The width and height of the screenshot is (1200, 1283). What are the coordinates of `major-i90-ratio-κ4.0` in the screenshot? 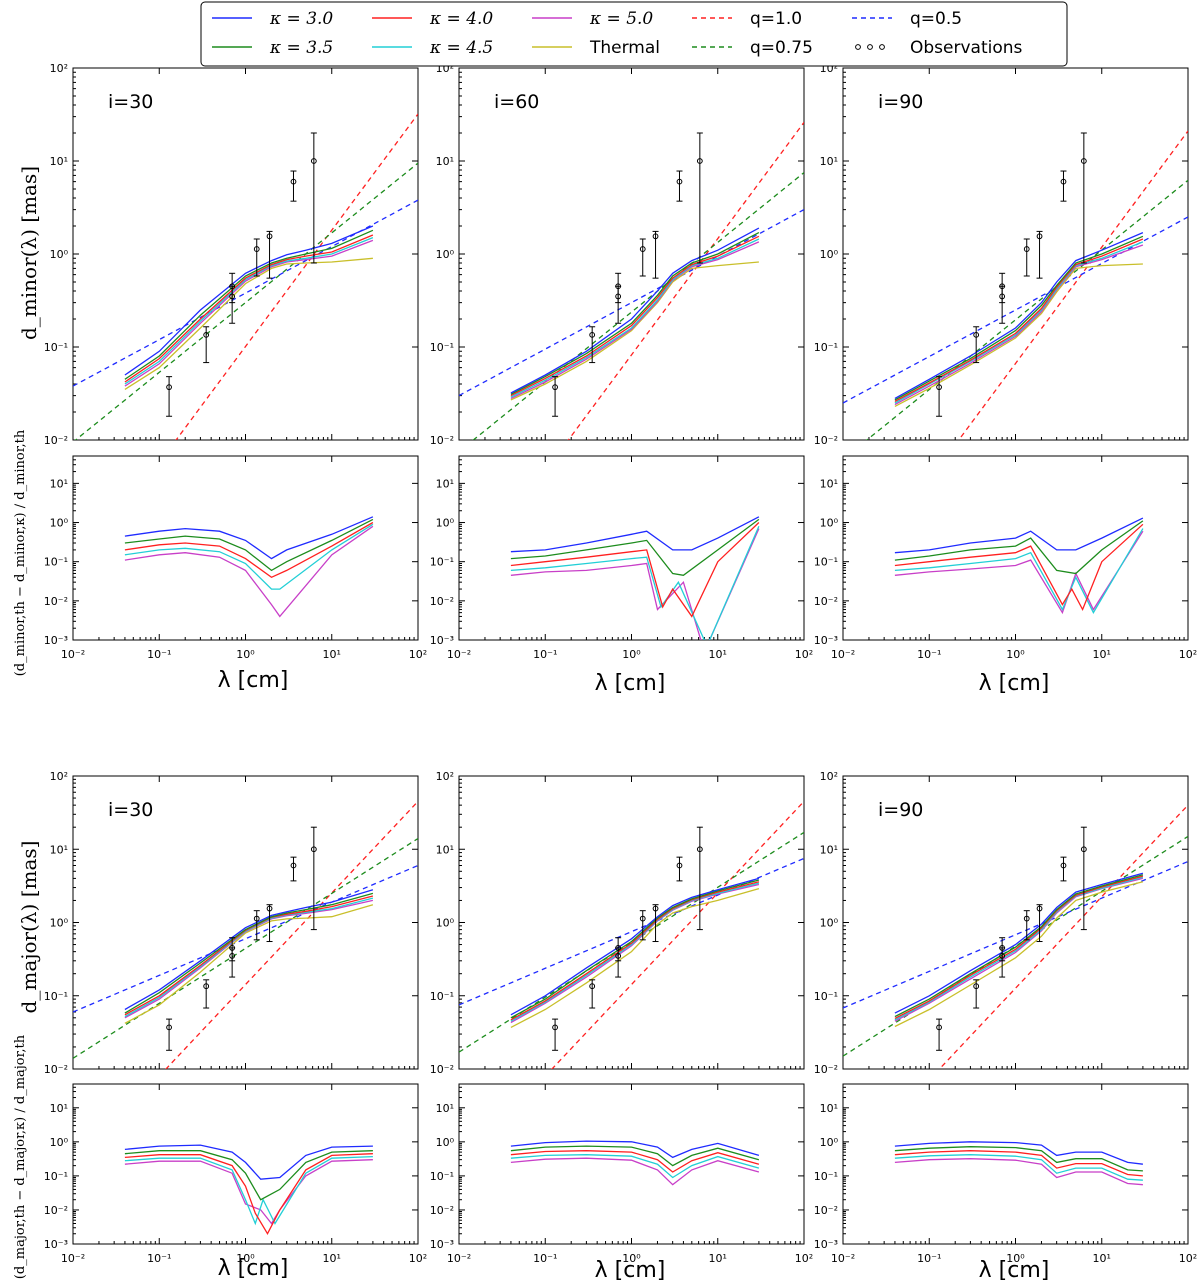 It's located at (1018, 1163).